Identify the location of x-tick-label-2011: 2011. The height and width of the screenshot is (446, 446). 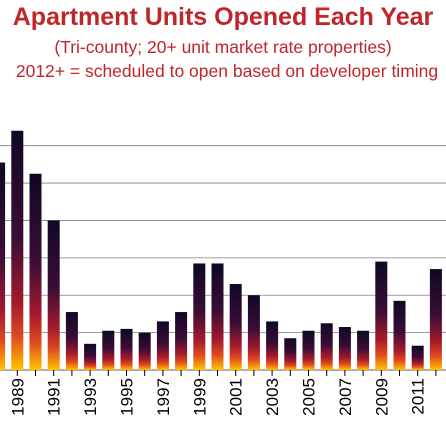
(418, 396).